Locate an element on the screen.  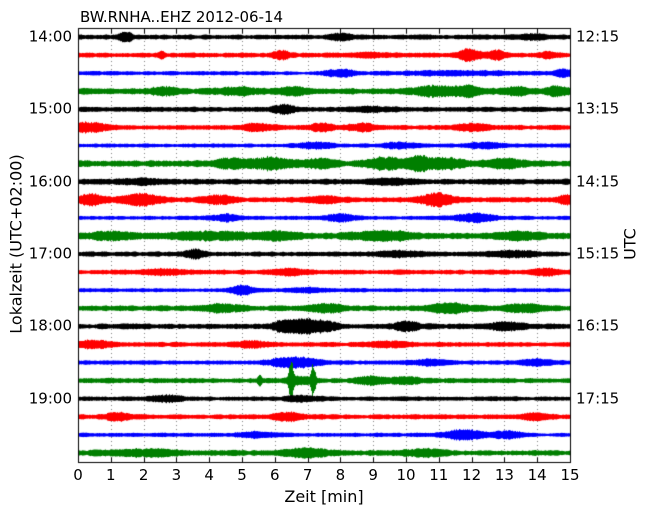
x-tick-label: 10 is located at coordinates (406, 475).